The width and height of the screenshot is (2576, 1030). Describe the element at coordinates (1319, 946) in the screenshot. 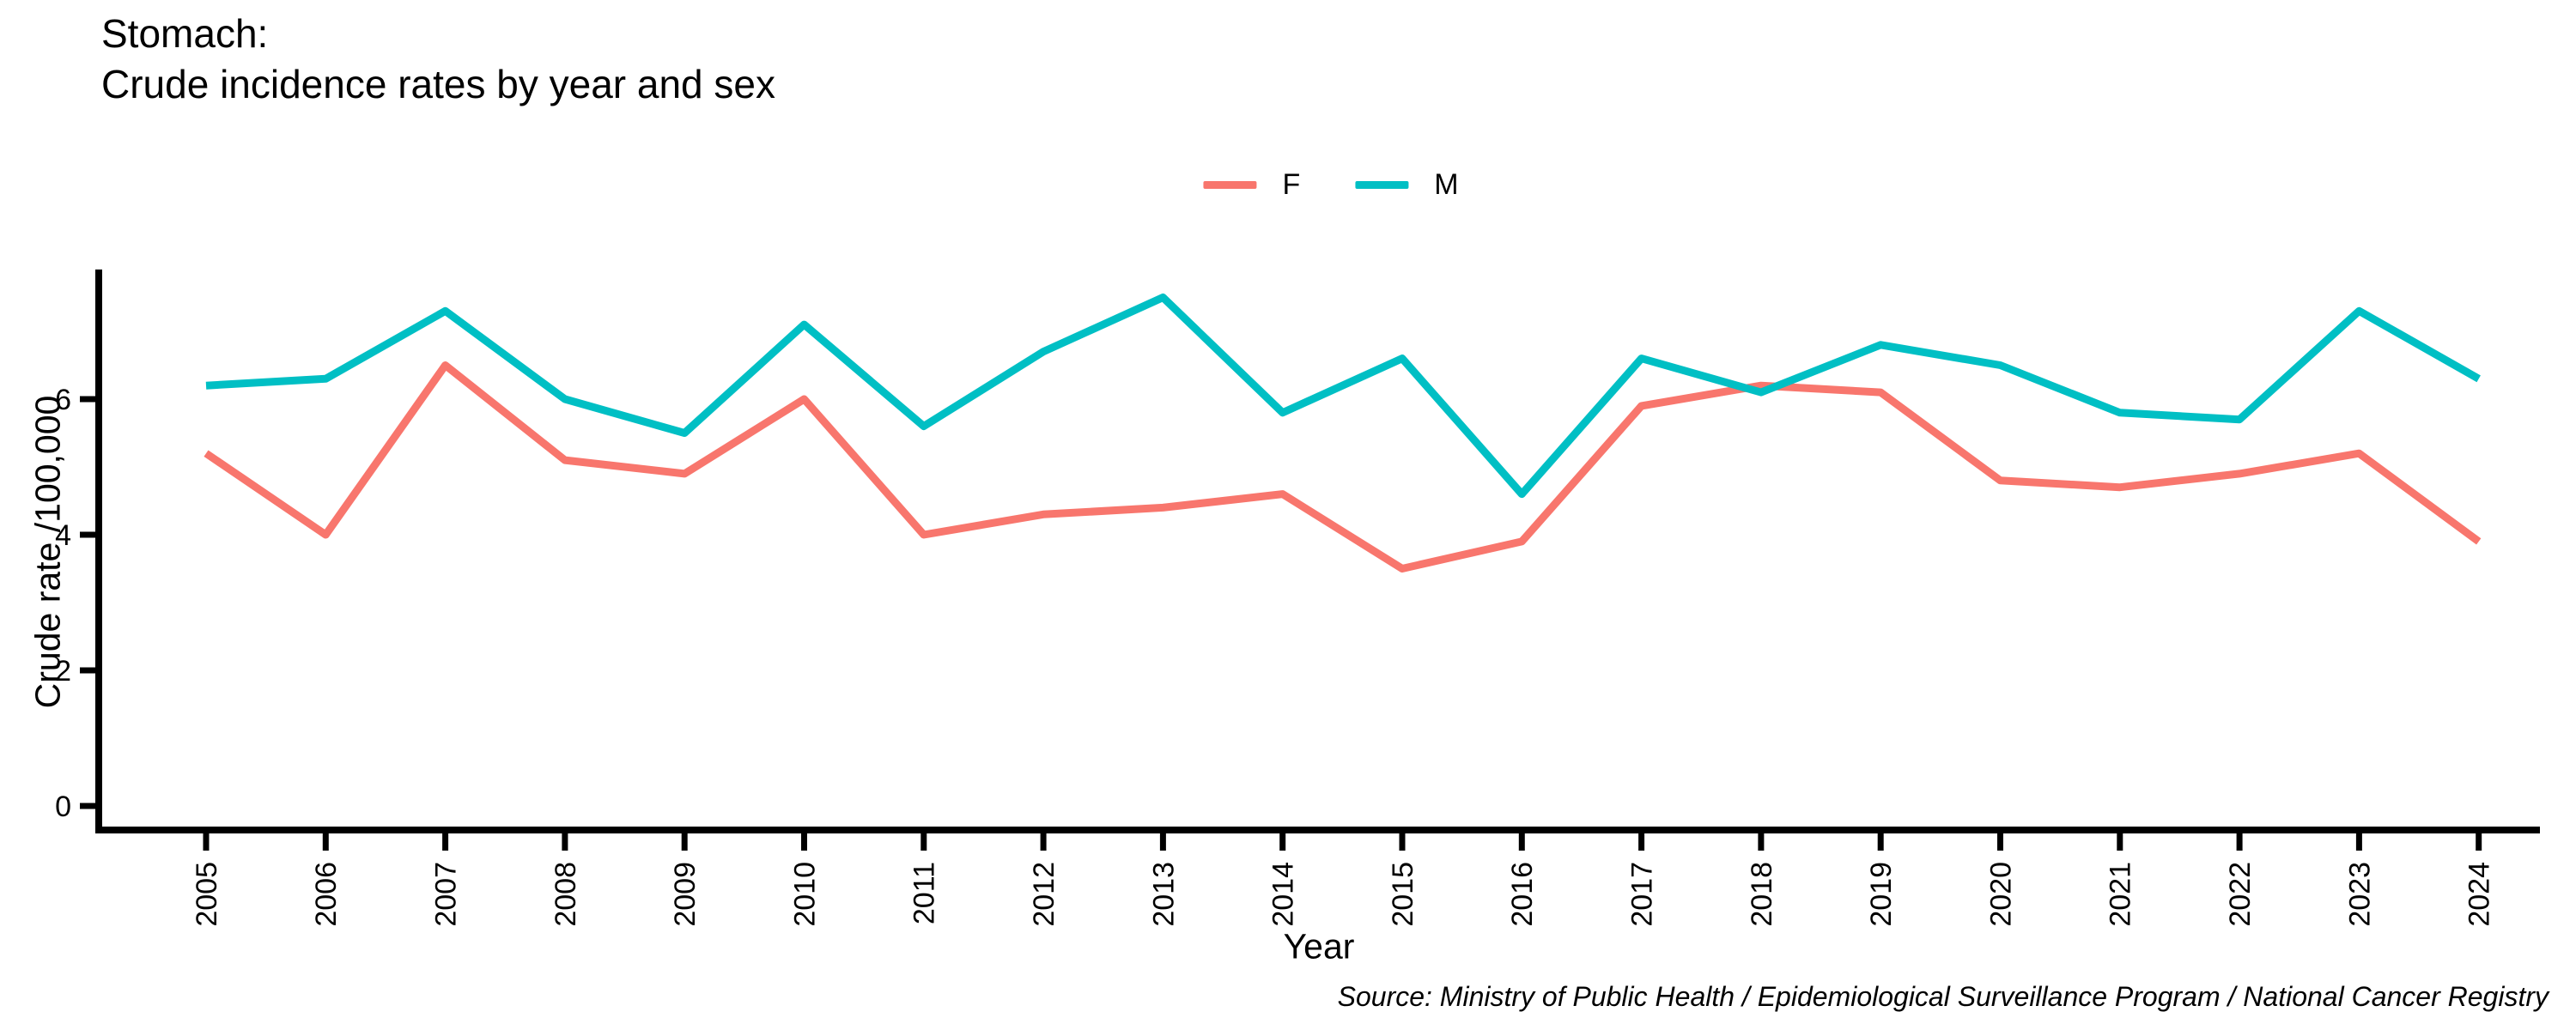

I see `x-axis-title: Year` at that location.